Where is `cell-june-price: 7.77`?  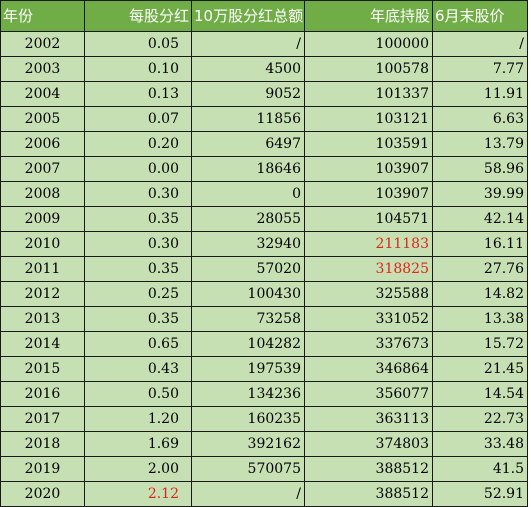
cell-june-price: 7.77 is located at coordinates (480, 69).